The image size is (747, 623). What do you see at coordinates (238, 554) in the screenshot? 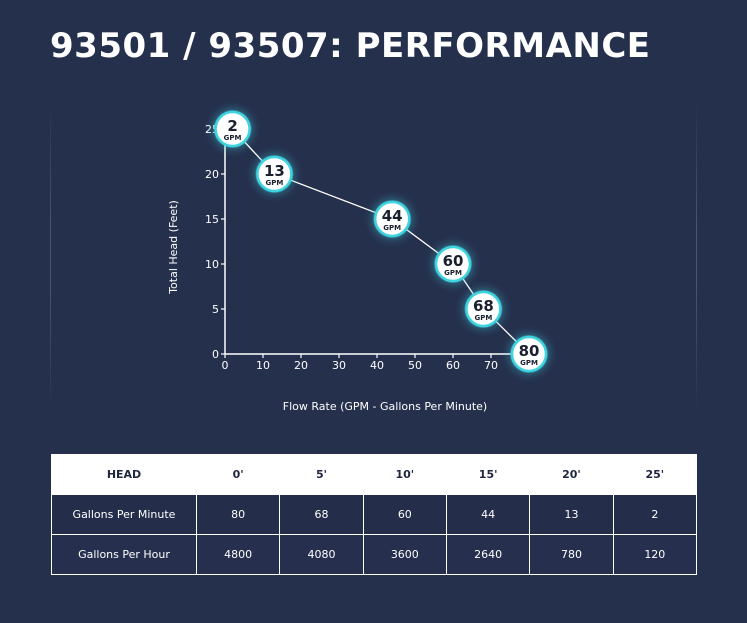
I see `table-cell: 4800` at bounding box center [238, 554].